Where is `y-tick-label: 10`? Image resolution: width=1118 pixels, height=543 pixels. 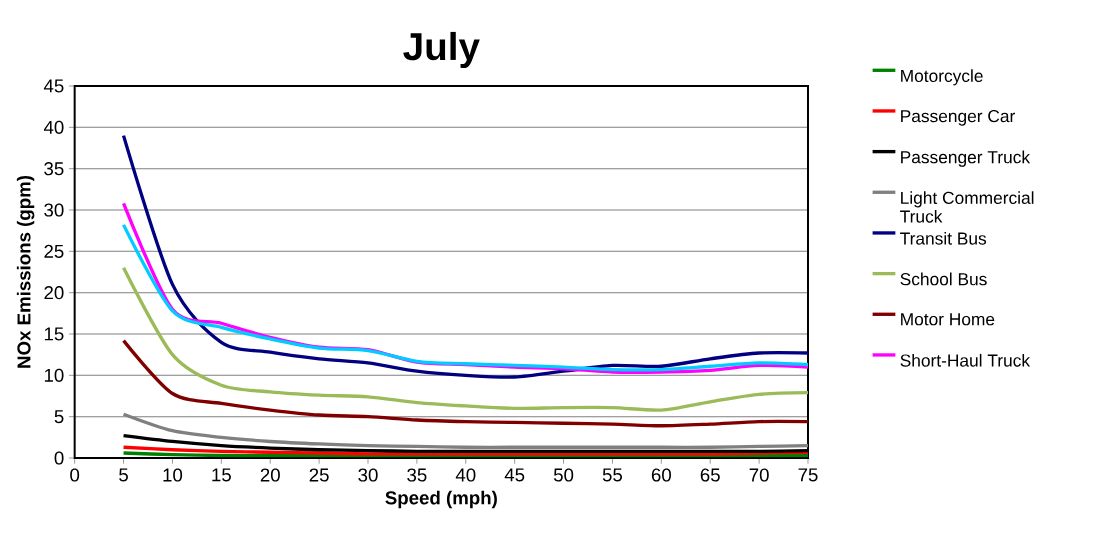 y-tick-label: 10 is located at coordinates (54, 375).